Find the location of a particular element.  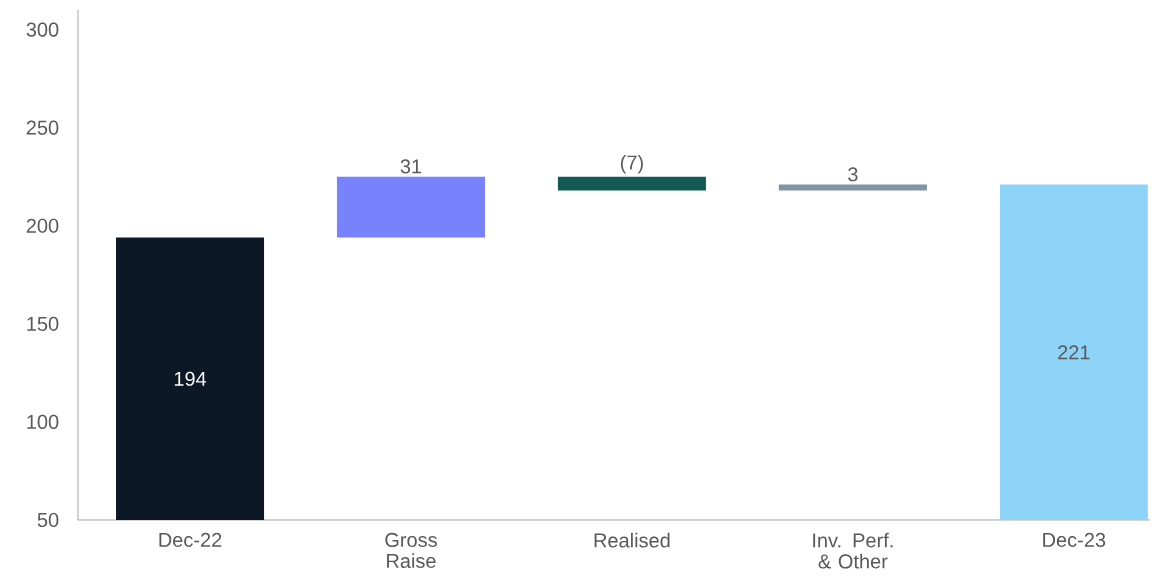

x-tick-label: Realised is located at coordinates (632, 540).